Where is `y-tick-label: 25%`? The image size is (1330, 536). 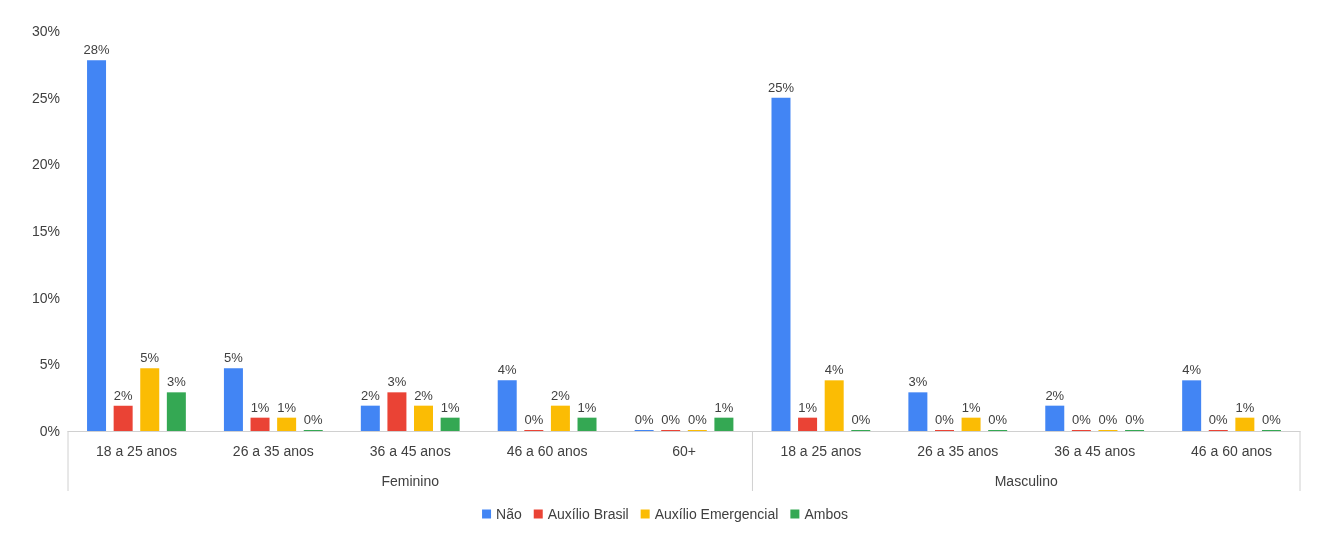 y-tick-label: 25% is located at coordinates (45, 97).